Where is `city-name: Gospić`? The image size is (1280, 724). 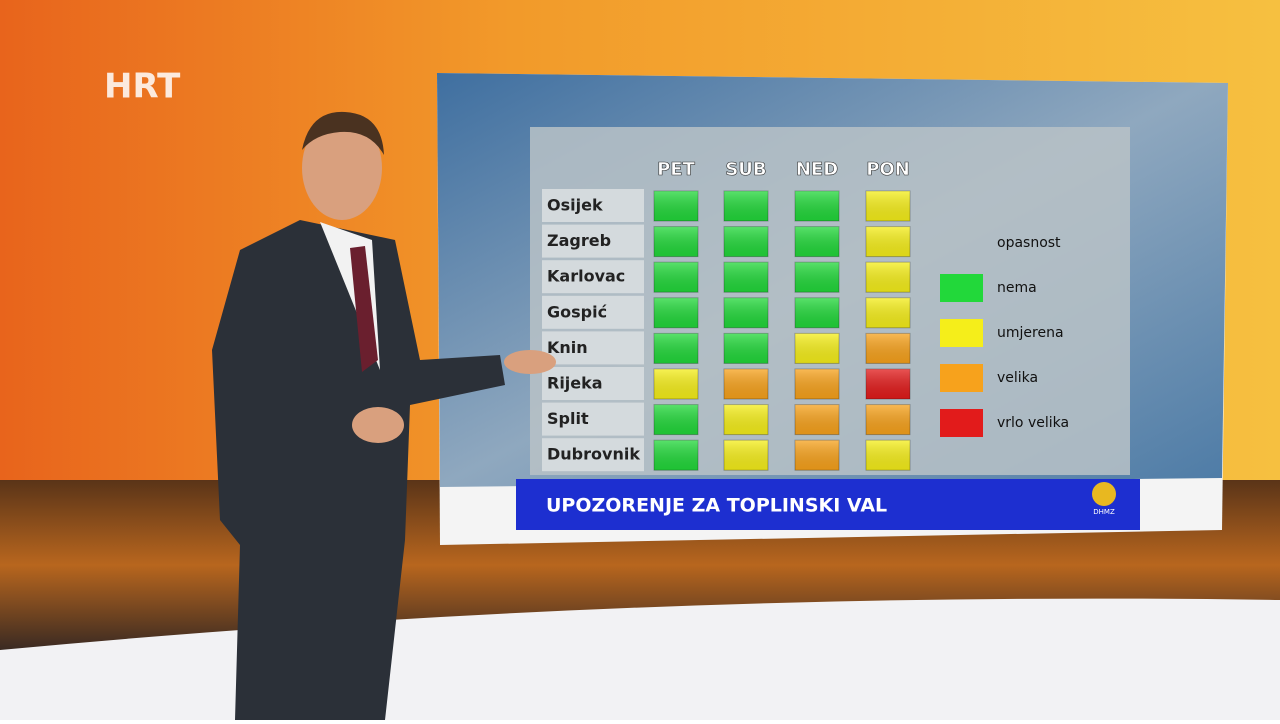
city-name: Gospić is located at coordinates (577, 311).